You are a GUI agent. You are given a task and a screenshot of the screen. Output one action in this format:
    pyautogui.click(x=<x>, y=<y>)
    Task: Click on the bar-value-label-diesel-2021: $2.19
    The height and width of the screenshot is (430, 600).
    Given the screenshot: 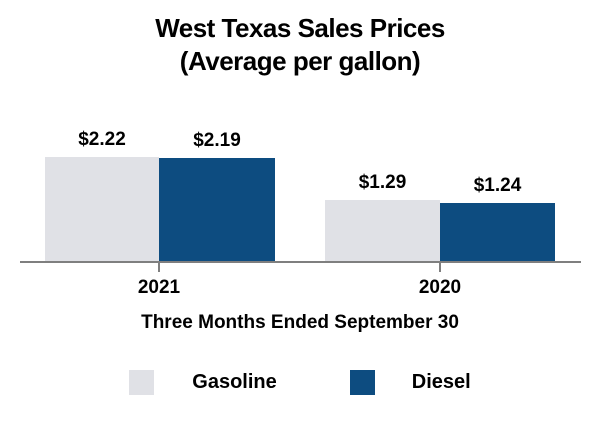 What is the action you would take?
    pyautogui.click(x=217, y=140)
    